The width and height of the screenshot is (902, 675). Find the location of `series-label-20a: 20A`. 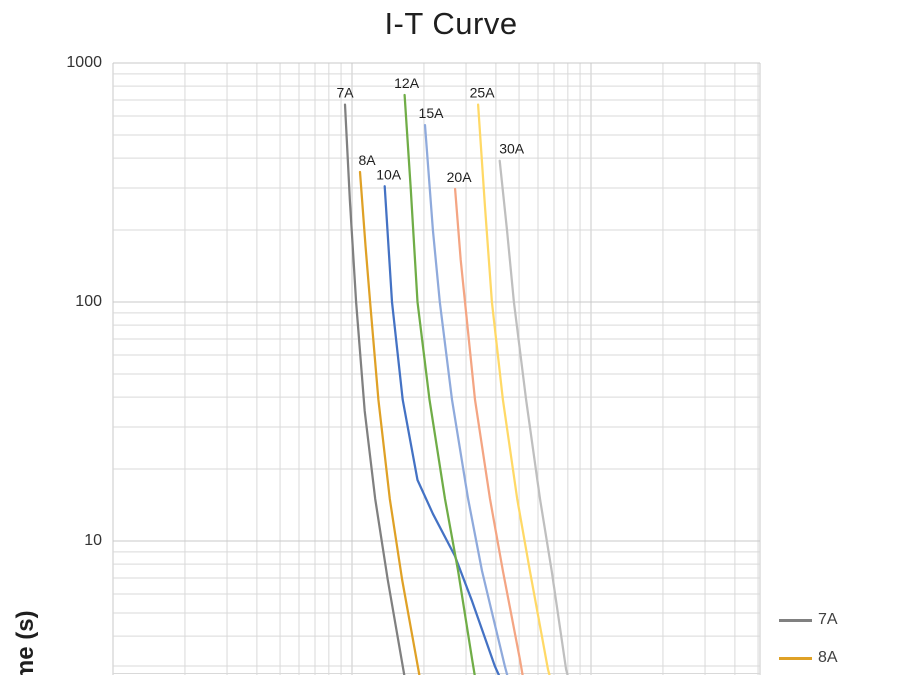

series-label-20a: 20A is located at coordinates (460, 177).